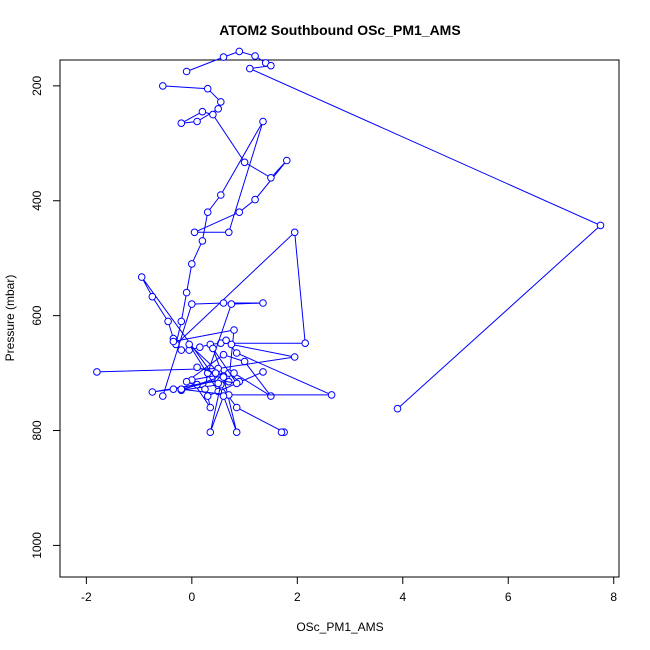 Image resolution: width=650 pixels, height=650 pixels. What do you see at coordinates (10, 318) in the screenshot?
I see `y-axis-label: Pressure (mbar)` at bounding box center [10, 318].